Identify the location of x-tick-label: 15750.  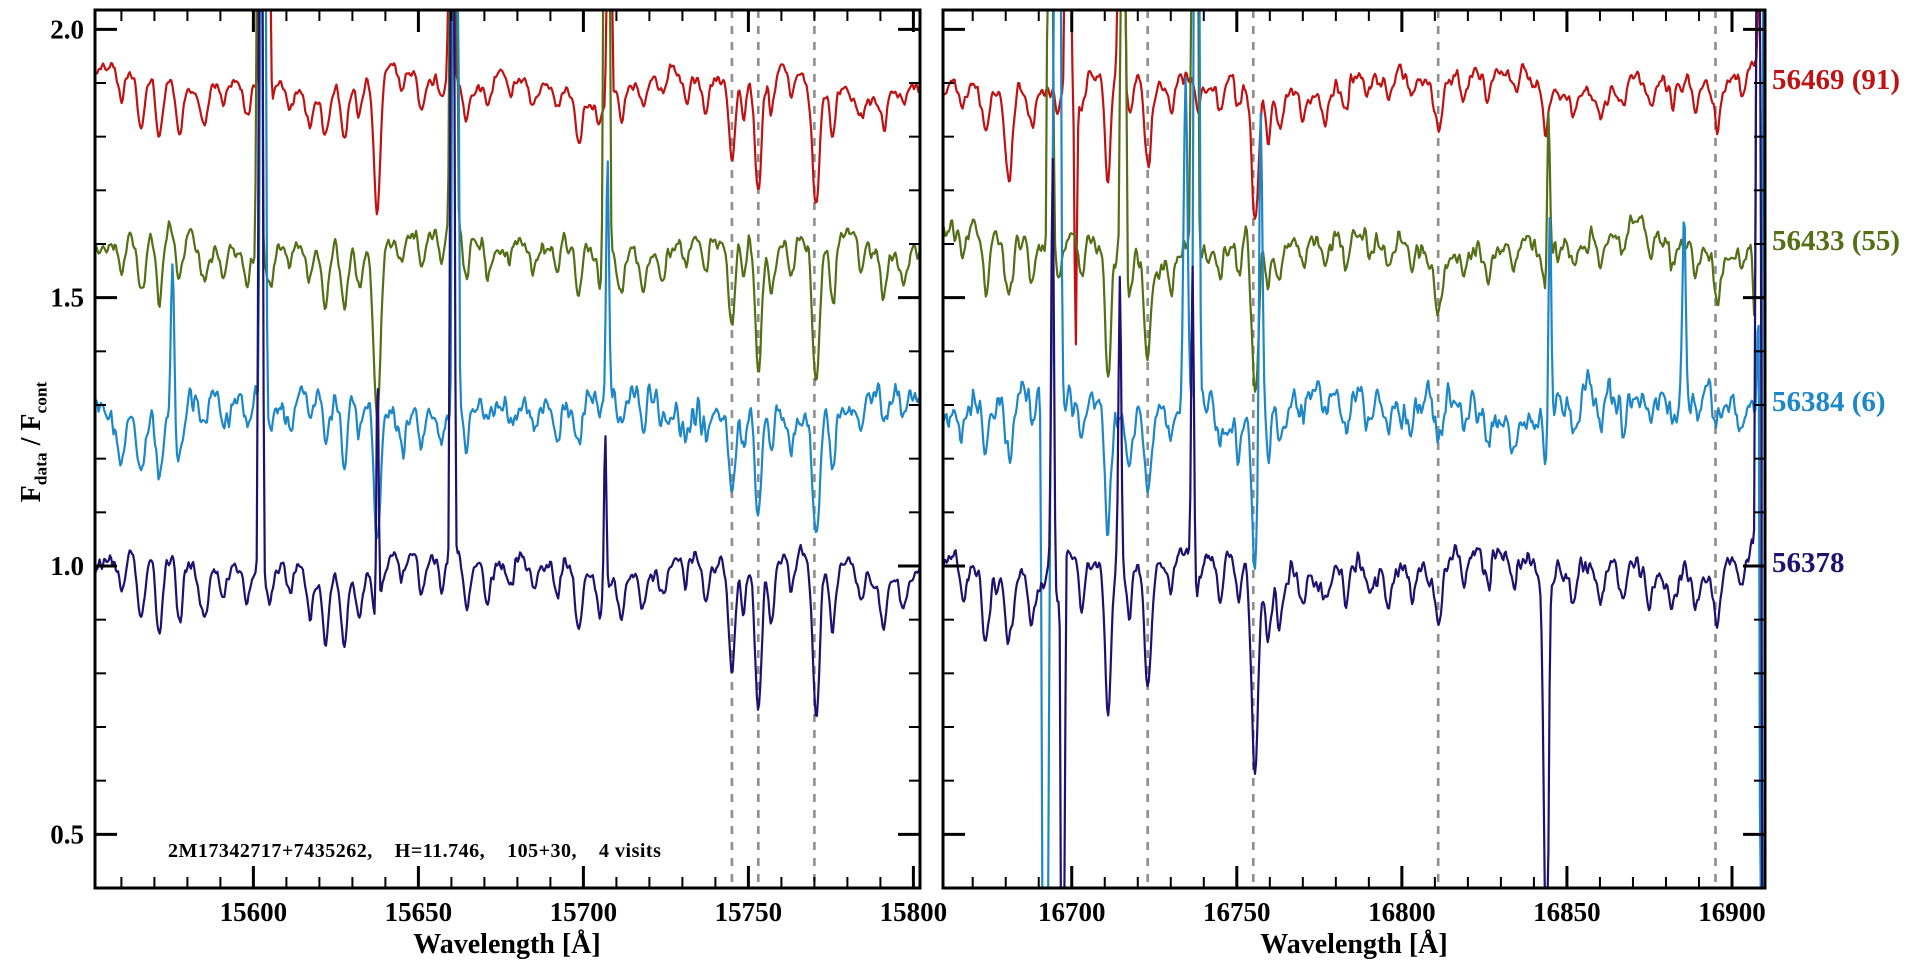
(749, 912).